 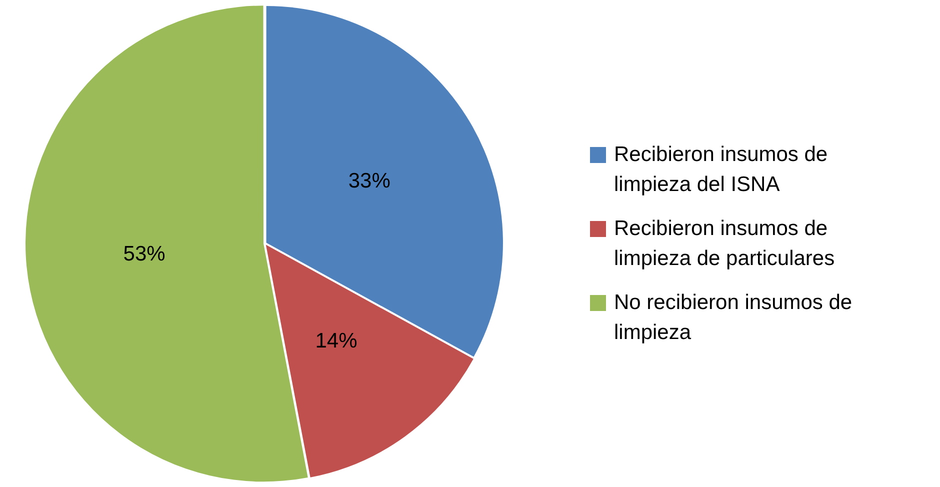 What do you see at coordinates (369, 181) in the screenshot?
I see `data-label: 33%` at bounding box center [369, 181].